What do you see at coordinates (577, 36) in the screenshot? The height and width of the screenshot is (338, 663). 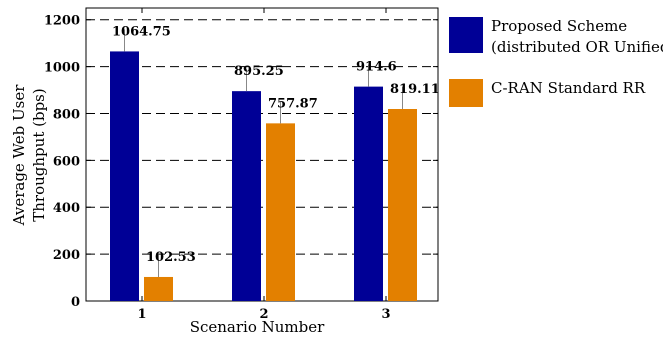 I see `legend-label-proposed: Proposed Scheme (distributed OR Unified)` at bounding box center [577, 36].